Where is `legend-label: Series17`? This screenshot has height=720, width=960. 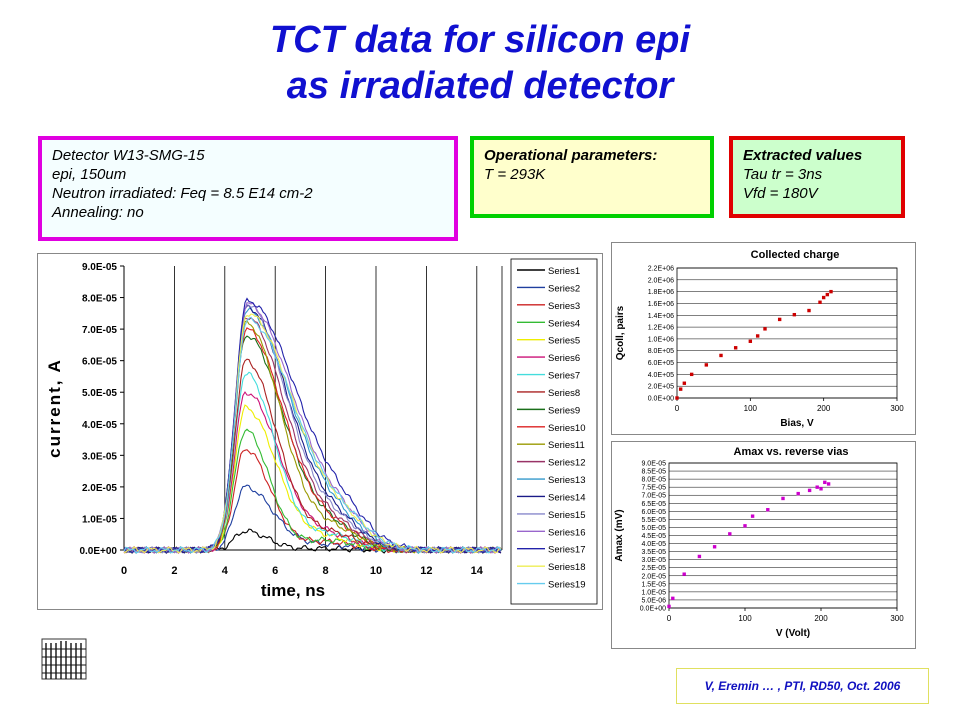
legend-label: Series17 is located at coordinates (567, 550).